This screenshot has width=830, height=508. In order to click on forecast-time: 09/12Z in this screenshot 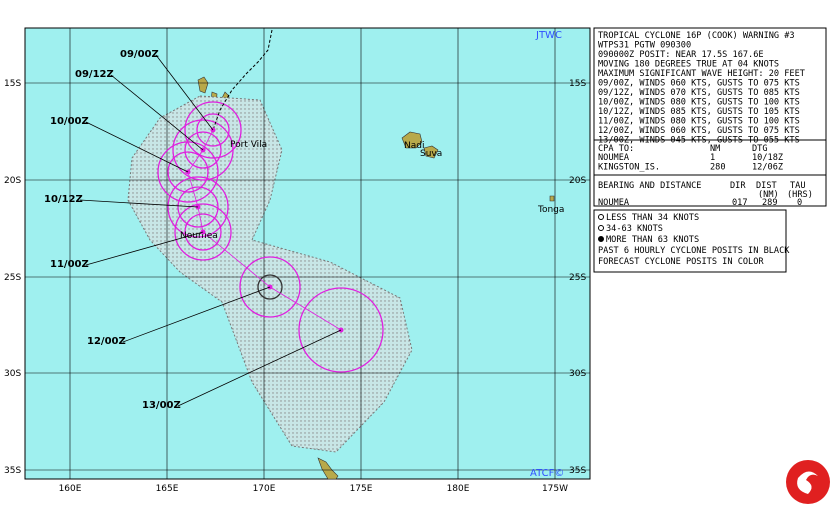, I will do `click(94, 74)`.